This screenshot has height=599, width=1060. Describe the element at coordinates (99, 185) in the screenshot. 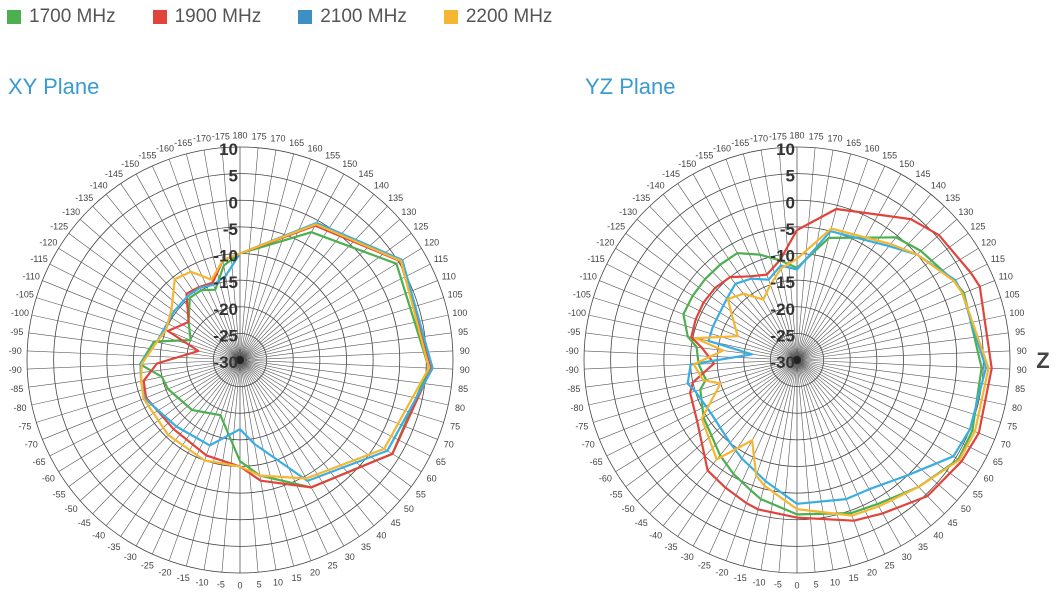

I see `angle-tick-label: -140` at that location.